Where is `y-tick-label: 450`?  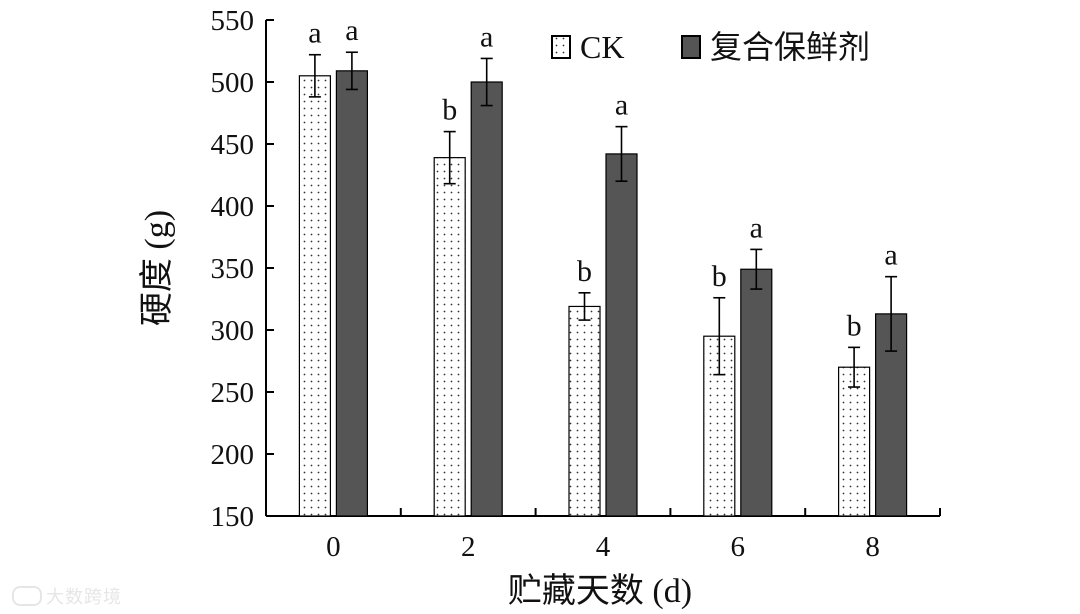
y-tick-label: 450 is located at coordinates (233, 145).